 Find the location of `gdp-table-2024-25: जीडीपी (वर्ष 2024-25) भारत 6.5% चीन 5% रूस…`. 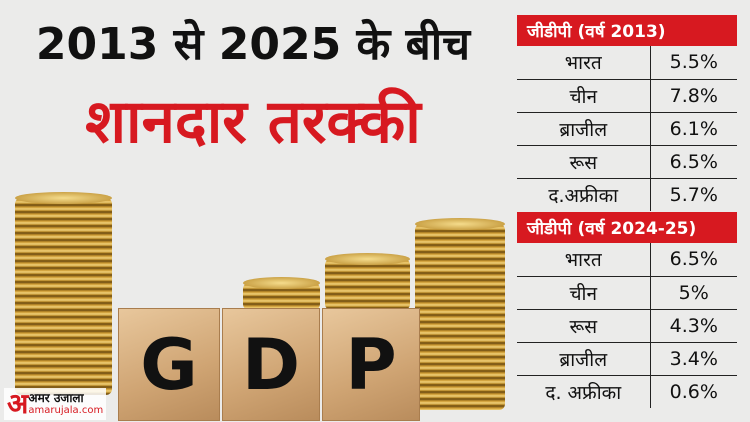

gdp-table-2024-25: जीडीपी (वर्ष 2024-25) भारत 6.5% चीन 5% रूस… is located at coordinates (627, 310).